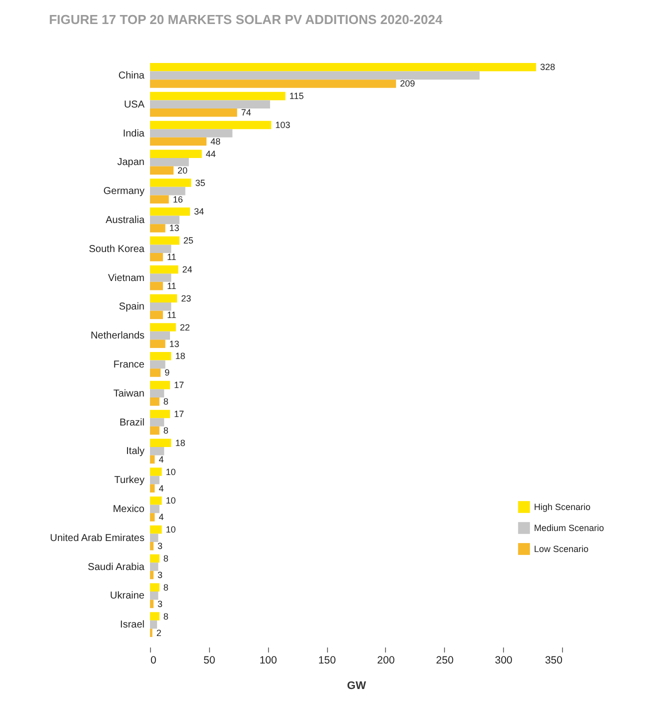 The height and width of the screenshot is (716, 648). What do you see at coordinates (131, 76) in the screenshot?
I see `y-tick-label: China` at bounding box center [131, 76].